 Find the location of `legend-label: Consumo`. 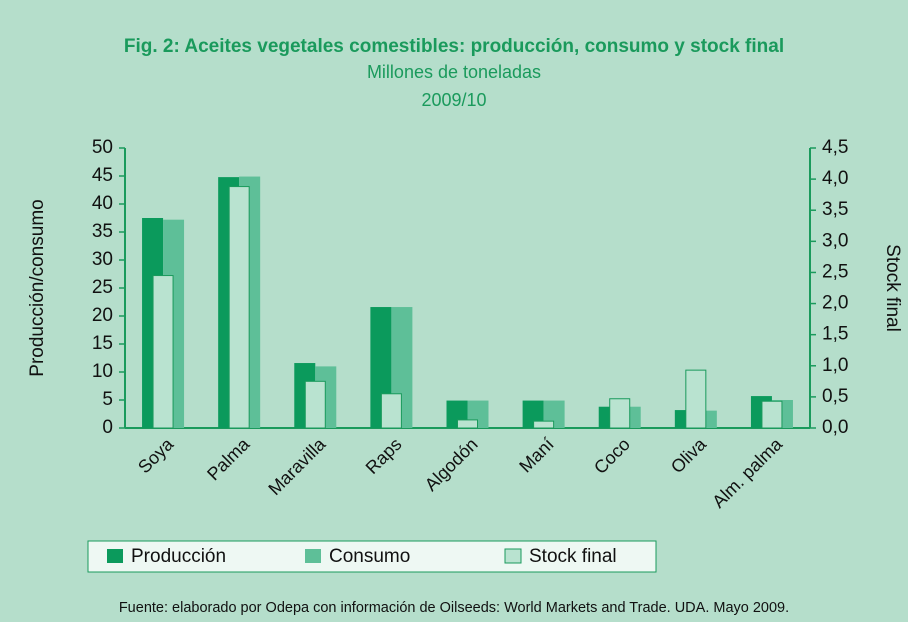

legend-label: Consumo is located at coordinates (369, 556).